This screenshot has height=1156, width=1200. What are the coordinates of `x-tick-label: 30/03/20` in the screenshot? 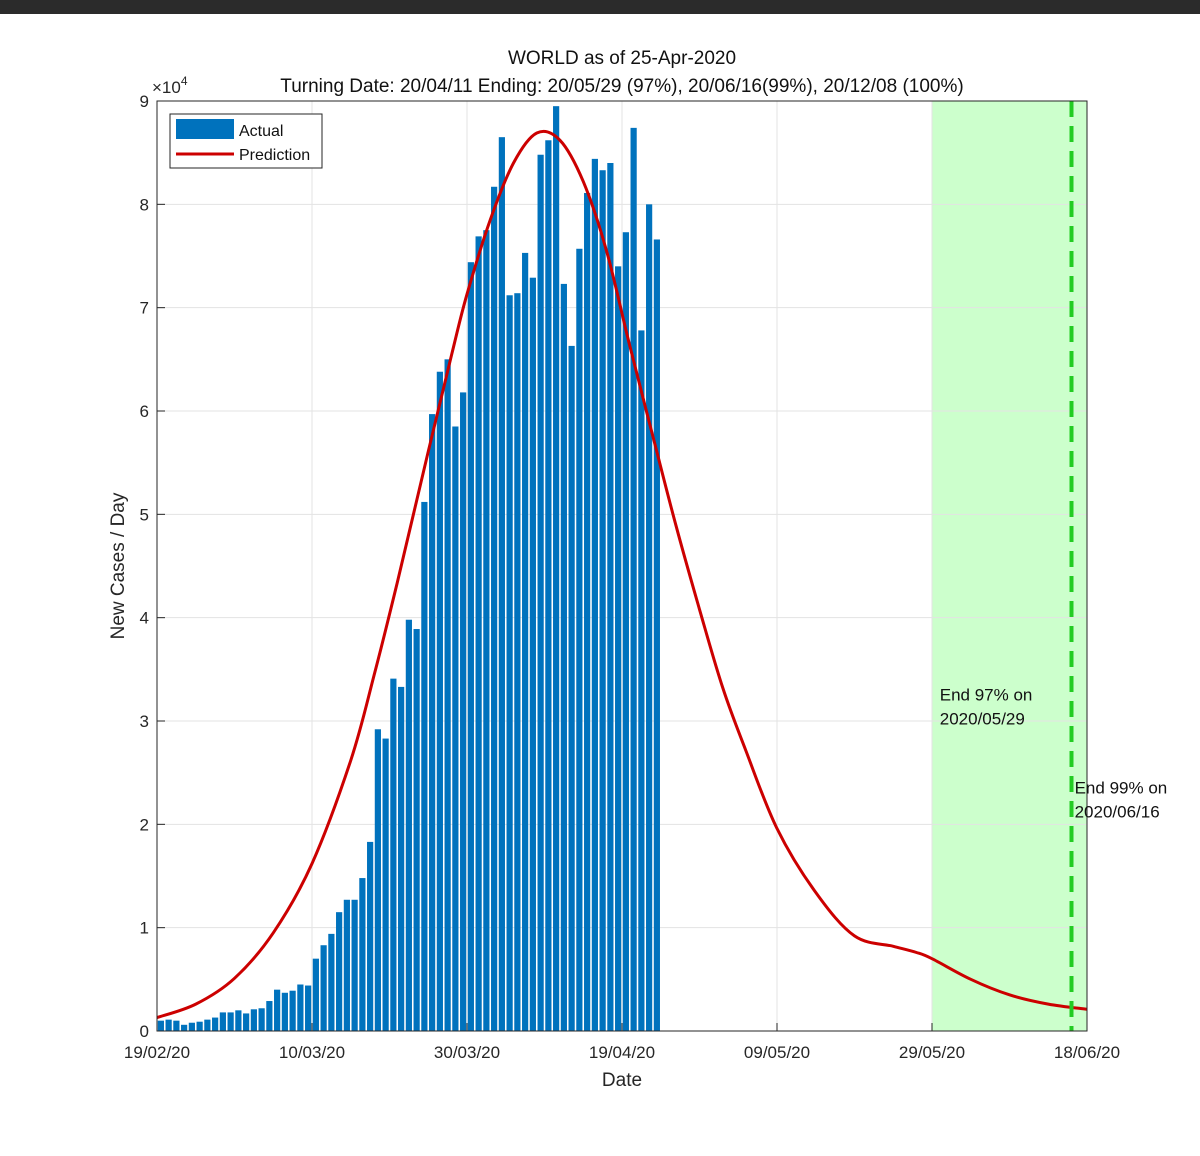 It's located at (467, 1052).